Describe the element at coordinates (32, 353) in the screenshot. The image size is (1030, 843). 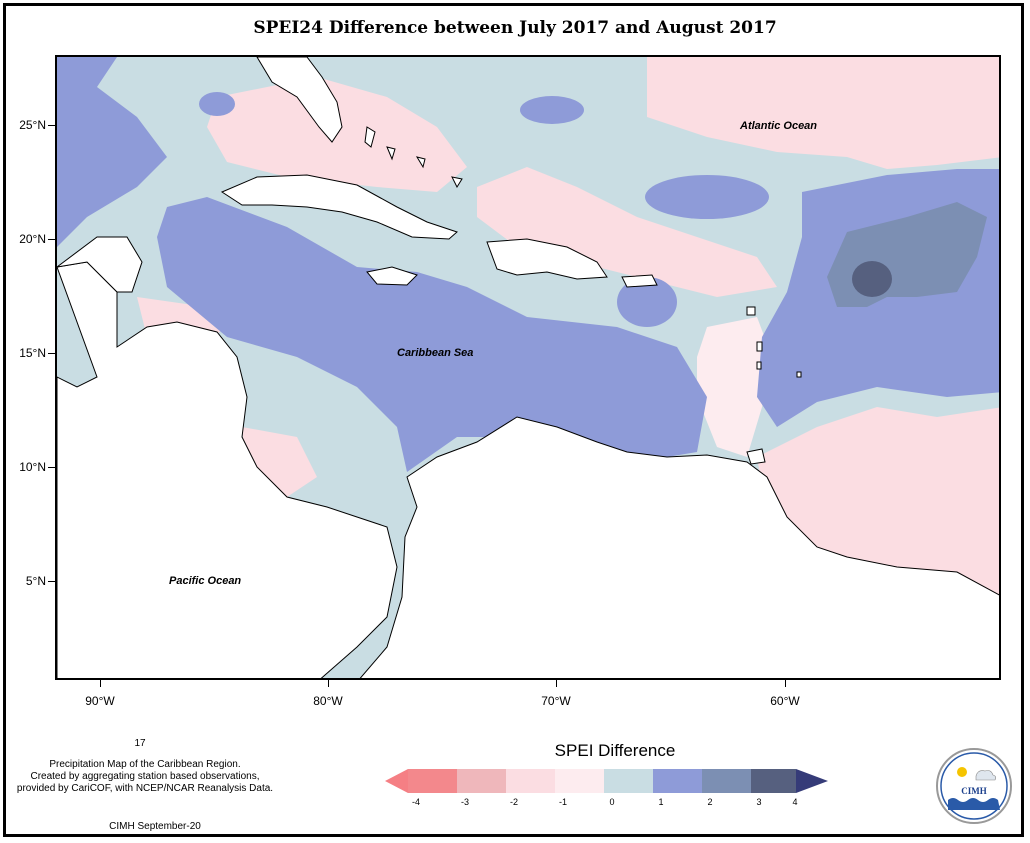
I see `lat-tick-label-15: 15°N` at that location.